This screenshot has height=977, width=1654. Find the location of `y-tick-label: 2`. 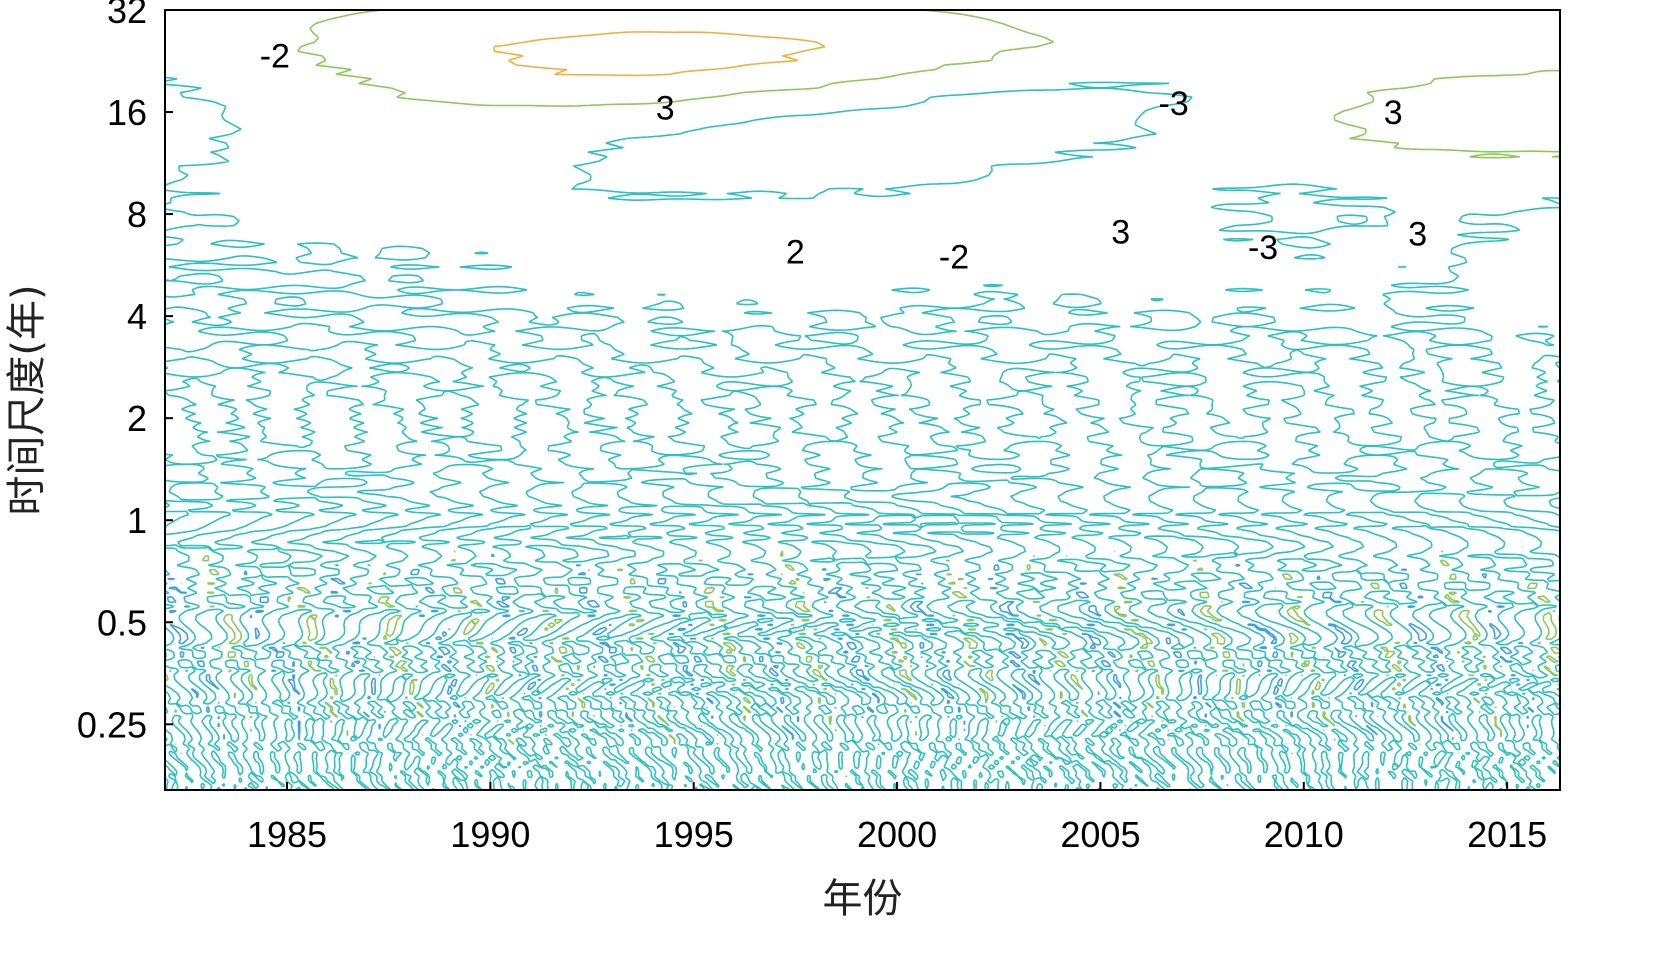

y-tick-label: 2 is located at coordinates (137, 418).